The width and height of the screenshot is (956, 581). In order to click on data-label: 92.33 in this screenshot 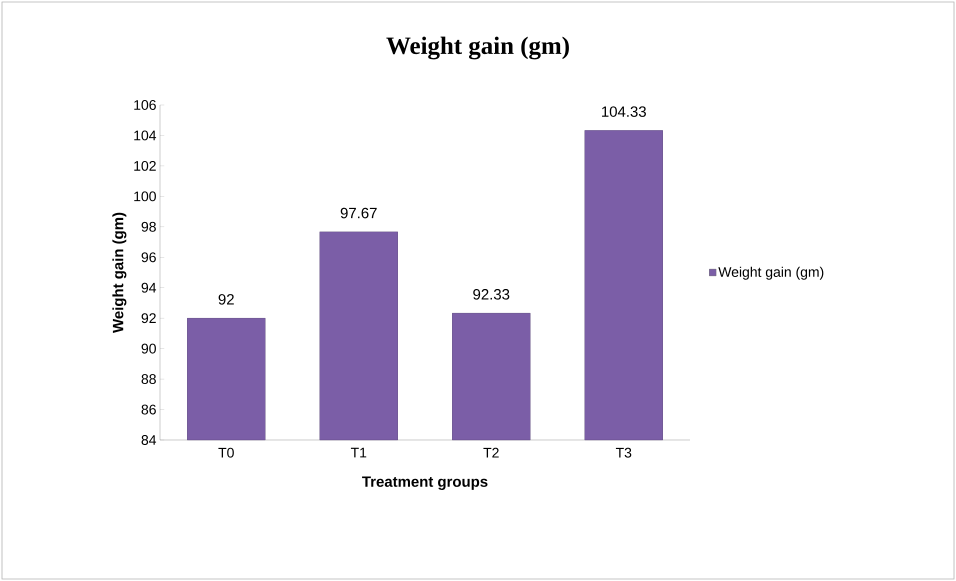, I will do `click(491, 294)`.